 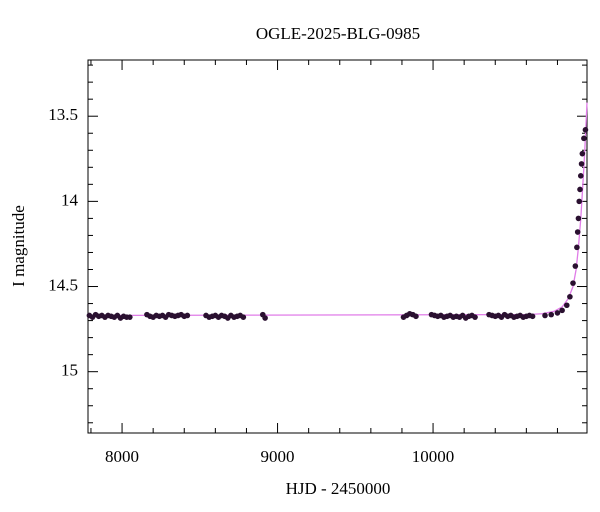 I want to click on y-tick-label: 13.5, so click(x=63, y=114).